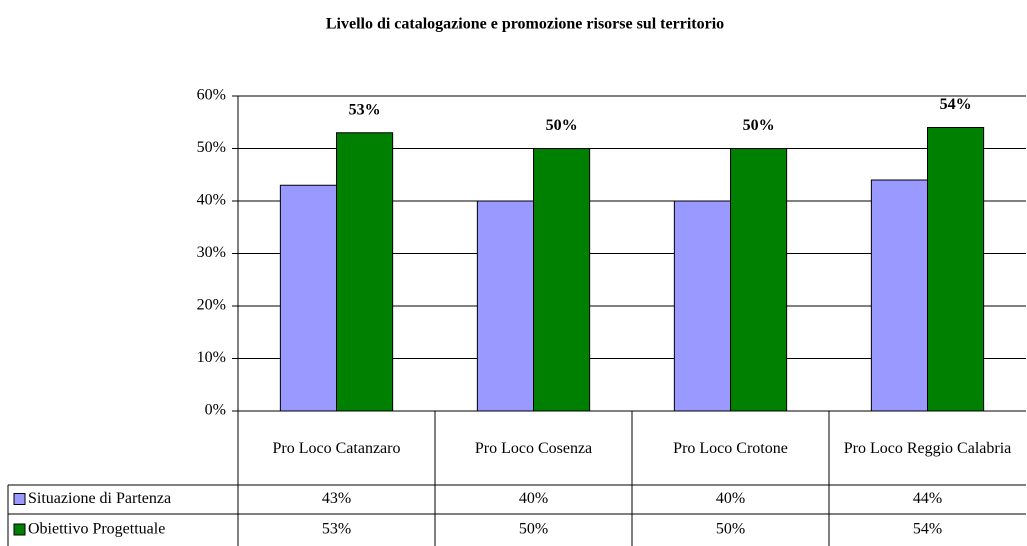  Describe the element at coordinates (211, 252) in the screenshot. I see `y-tick-label: 30%` at that location.